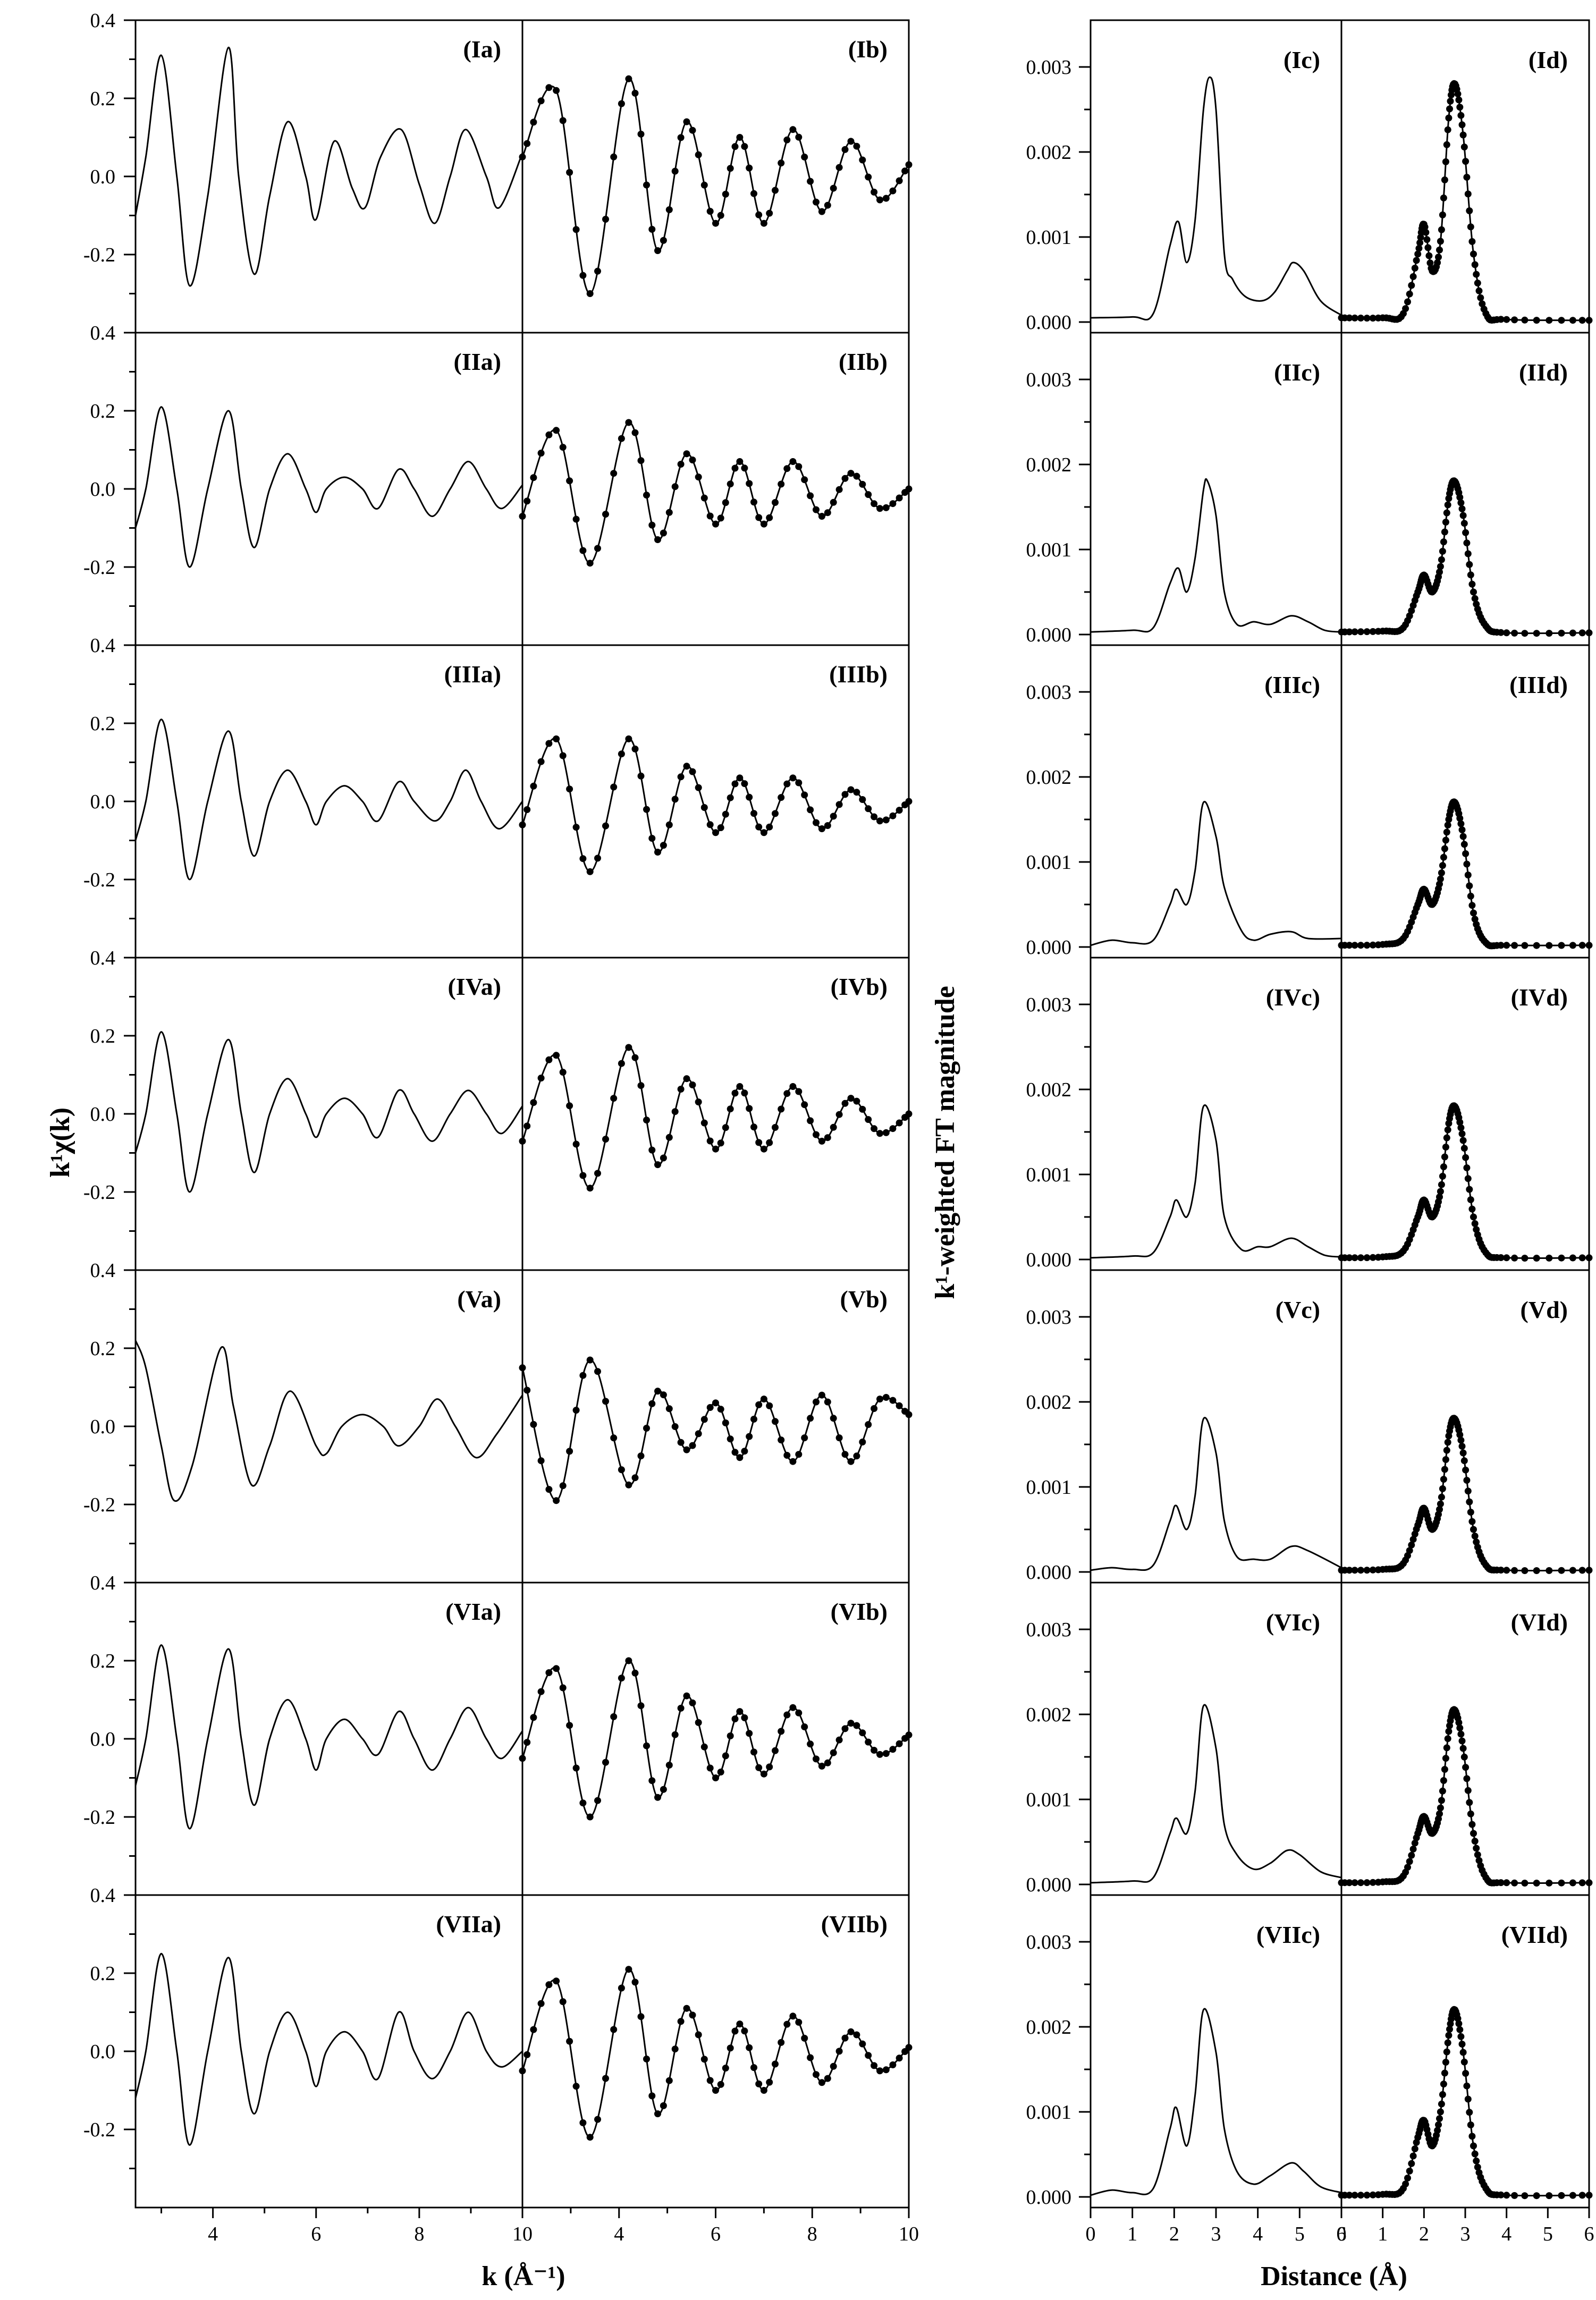 The width and height of the screenshot is (1596, 2300). What do you see at coordinates (859, 1611) in the screenshot?
I see `panel-label-b: (VIb)` at bounding box center [859, 1611].